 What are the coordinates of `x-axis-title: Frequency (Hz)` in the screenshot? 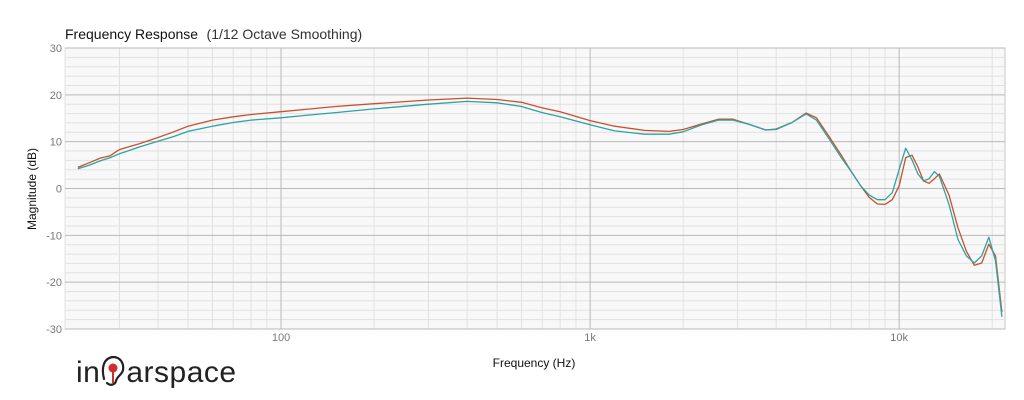 It's located at (534, 363).